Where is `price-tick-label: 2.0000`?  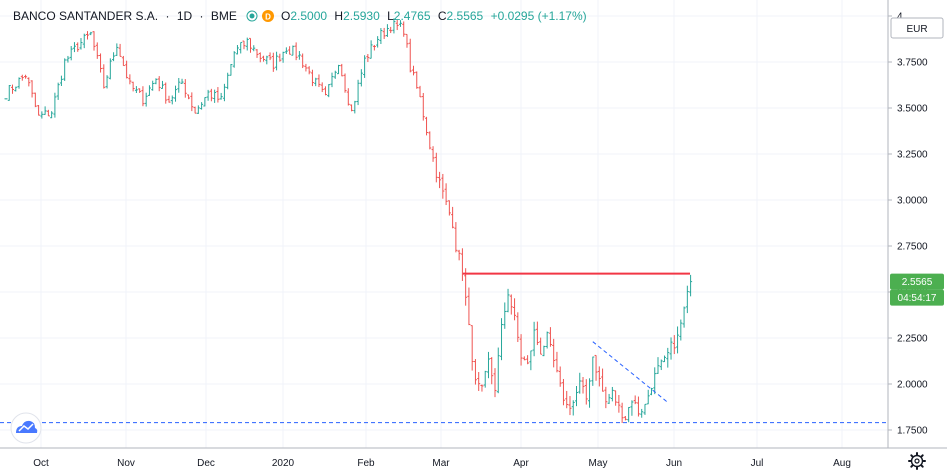
price-tick-label: 2.0000 is located at coordinates (912, 385).